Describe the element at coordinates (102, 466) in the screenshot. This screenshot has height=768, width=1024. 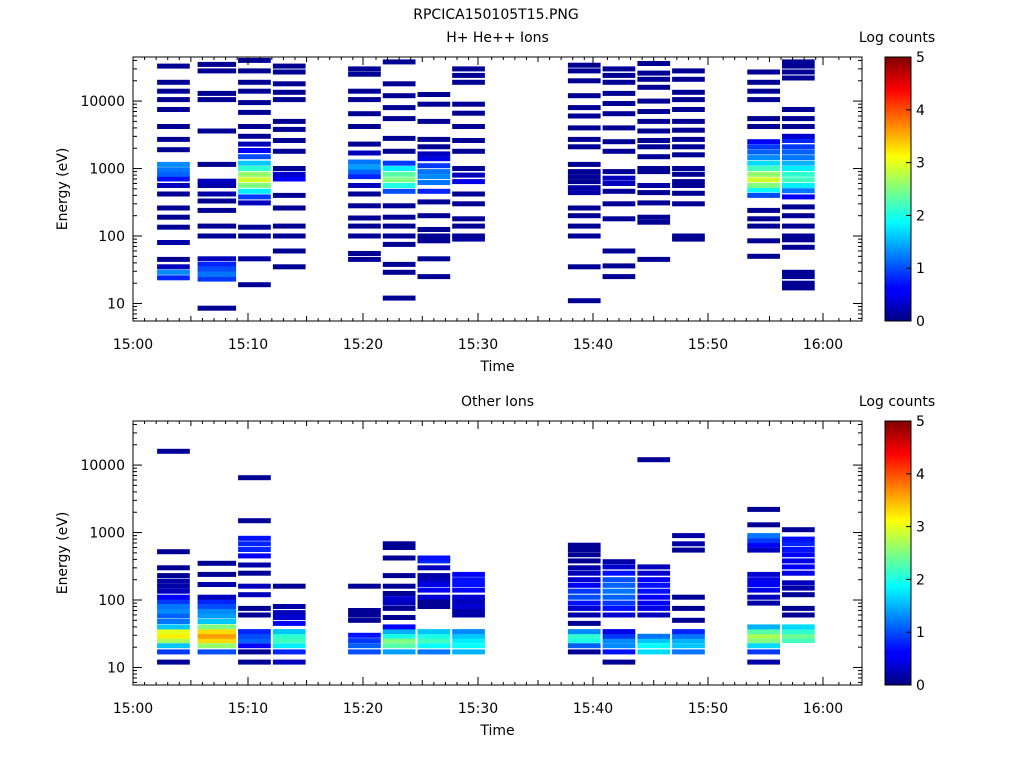
I see `y-tick-label: 10000` at that location.